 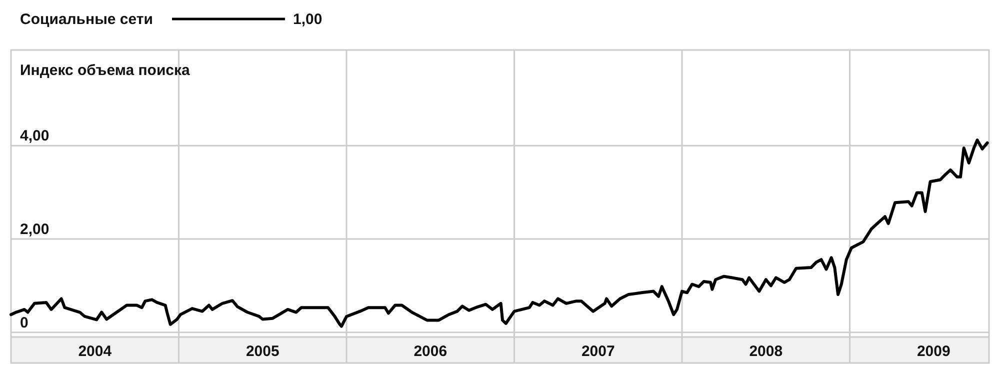 I want to click on x-tick-label: 2009, so click(x=933, y=351).